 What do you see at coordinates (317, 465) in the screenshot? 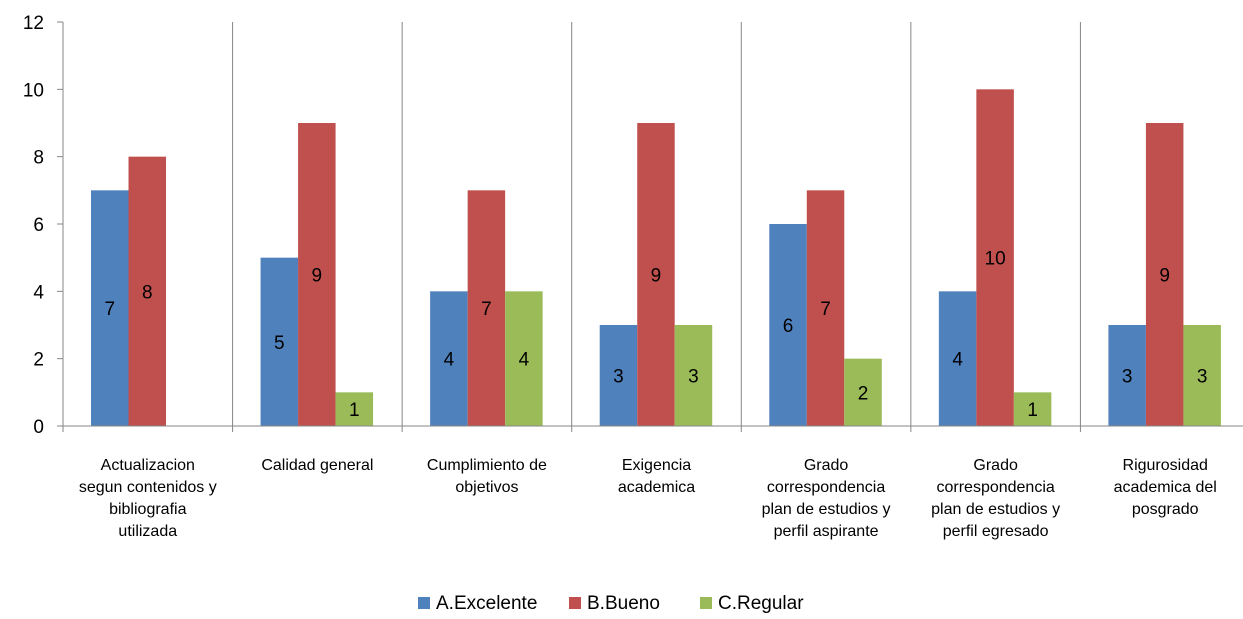
I see `x-category-label: Calidad general` at bounding box center [317, 465].